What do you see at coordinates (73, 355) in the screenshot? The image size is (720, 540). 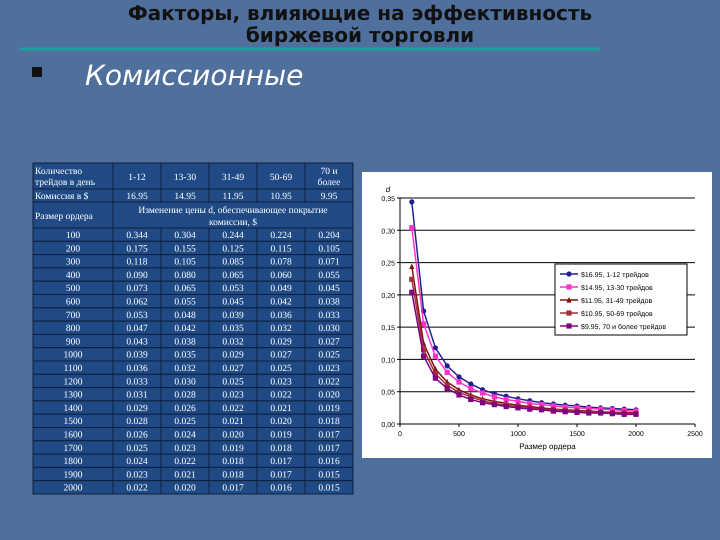 I see `y-tick-label: 1000` at bounding box center [73, 355].